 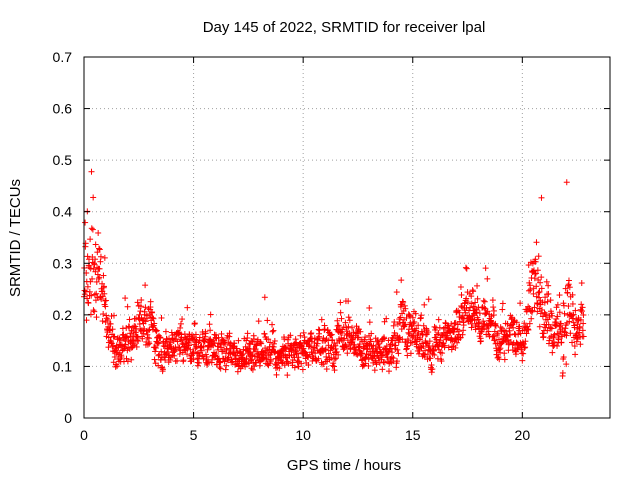 I want to click on x-tick-label: 5, so click(x=194, y=435).